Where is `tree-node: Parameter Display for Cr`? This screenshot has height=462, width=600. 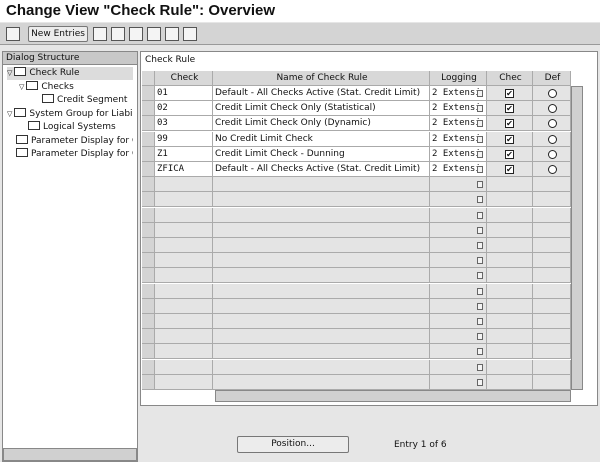 tree-node: Parameter Display for Cr is located at coordinates (70, 154).